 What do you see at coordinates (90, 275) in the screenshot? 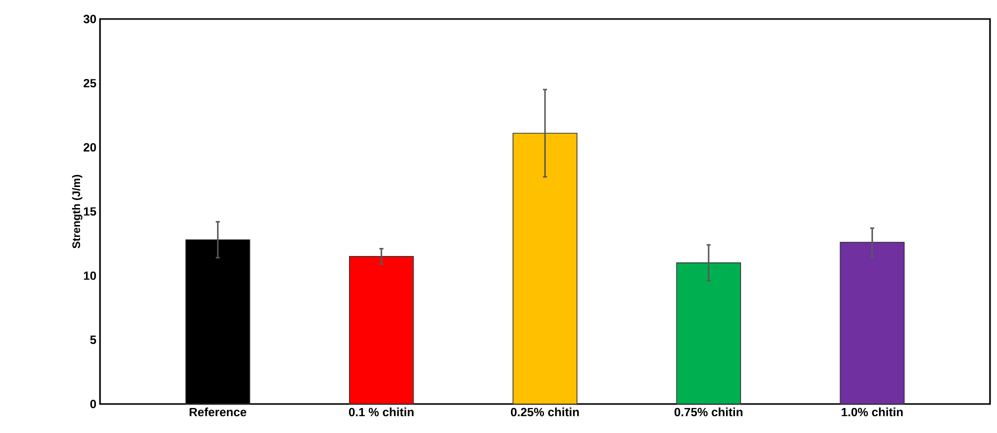
I see `y-tick-label: 10` at bounding box center [90, 275].